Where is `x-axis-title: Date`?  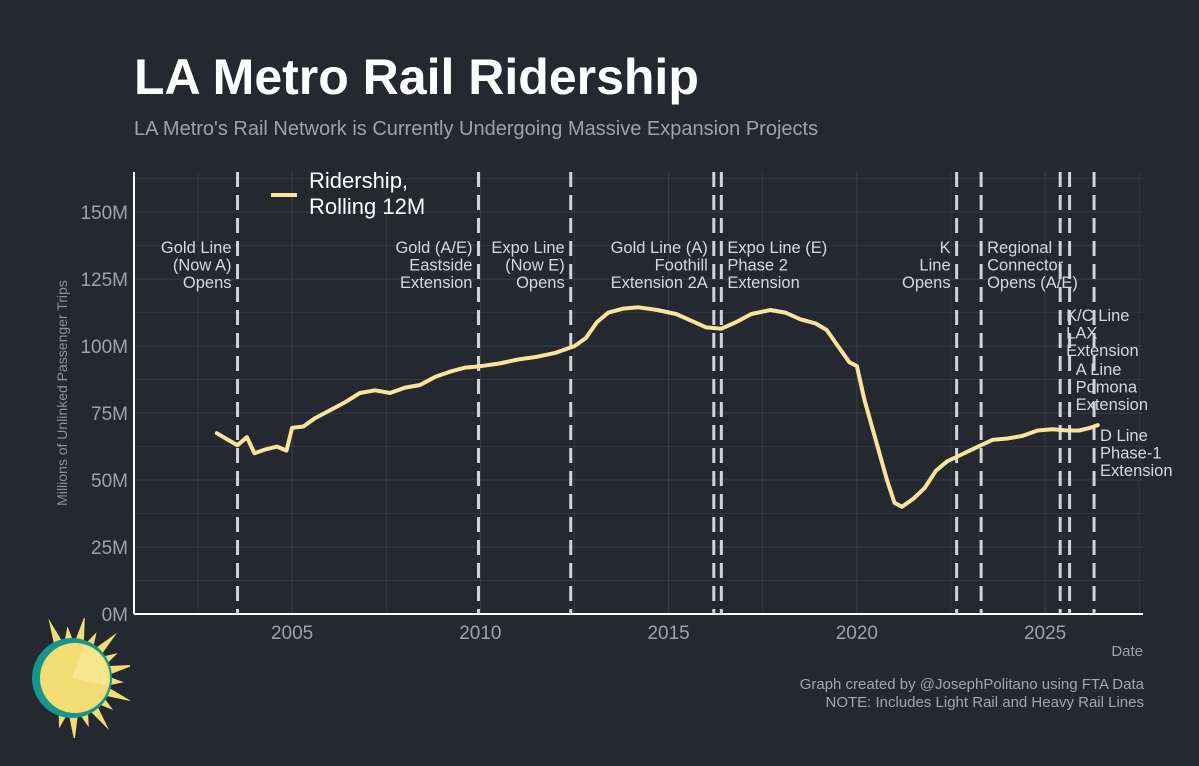 x-axis-title: Date is located at coordinates (1127, 651).